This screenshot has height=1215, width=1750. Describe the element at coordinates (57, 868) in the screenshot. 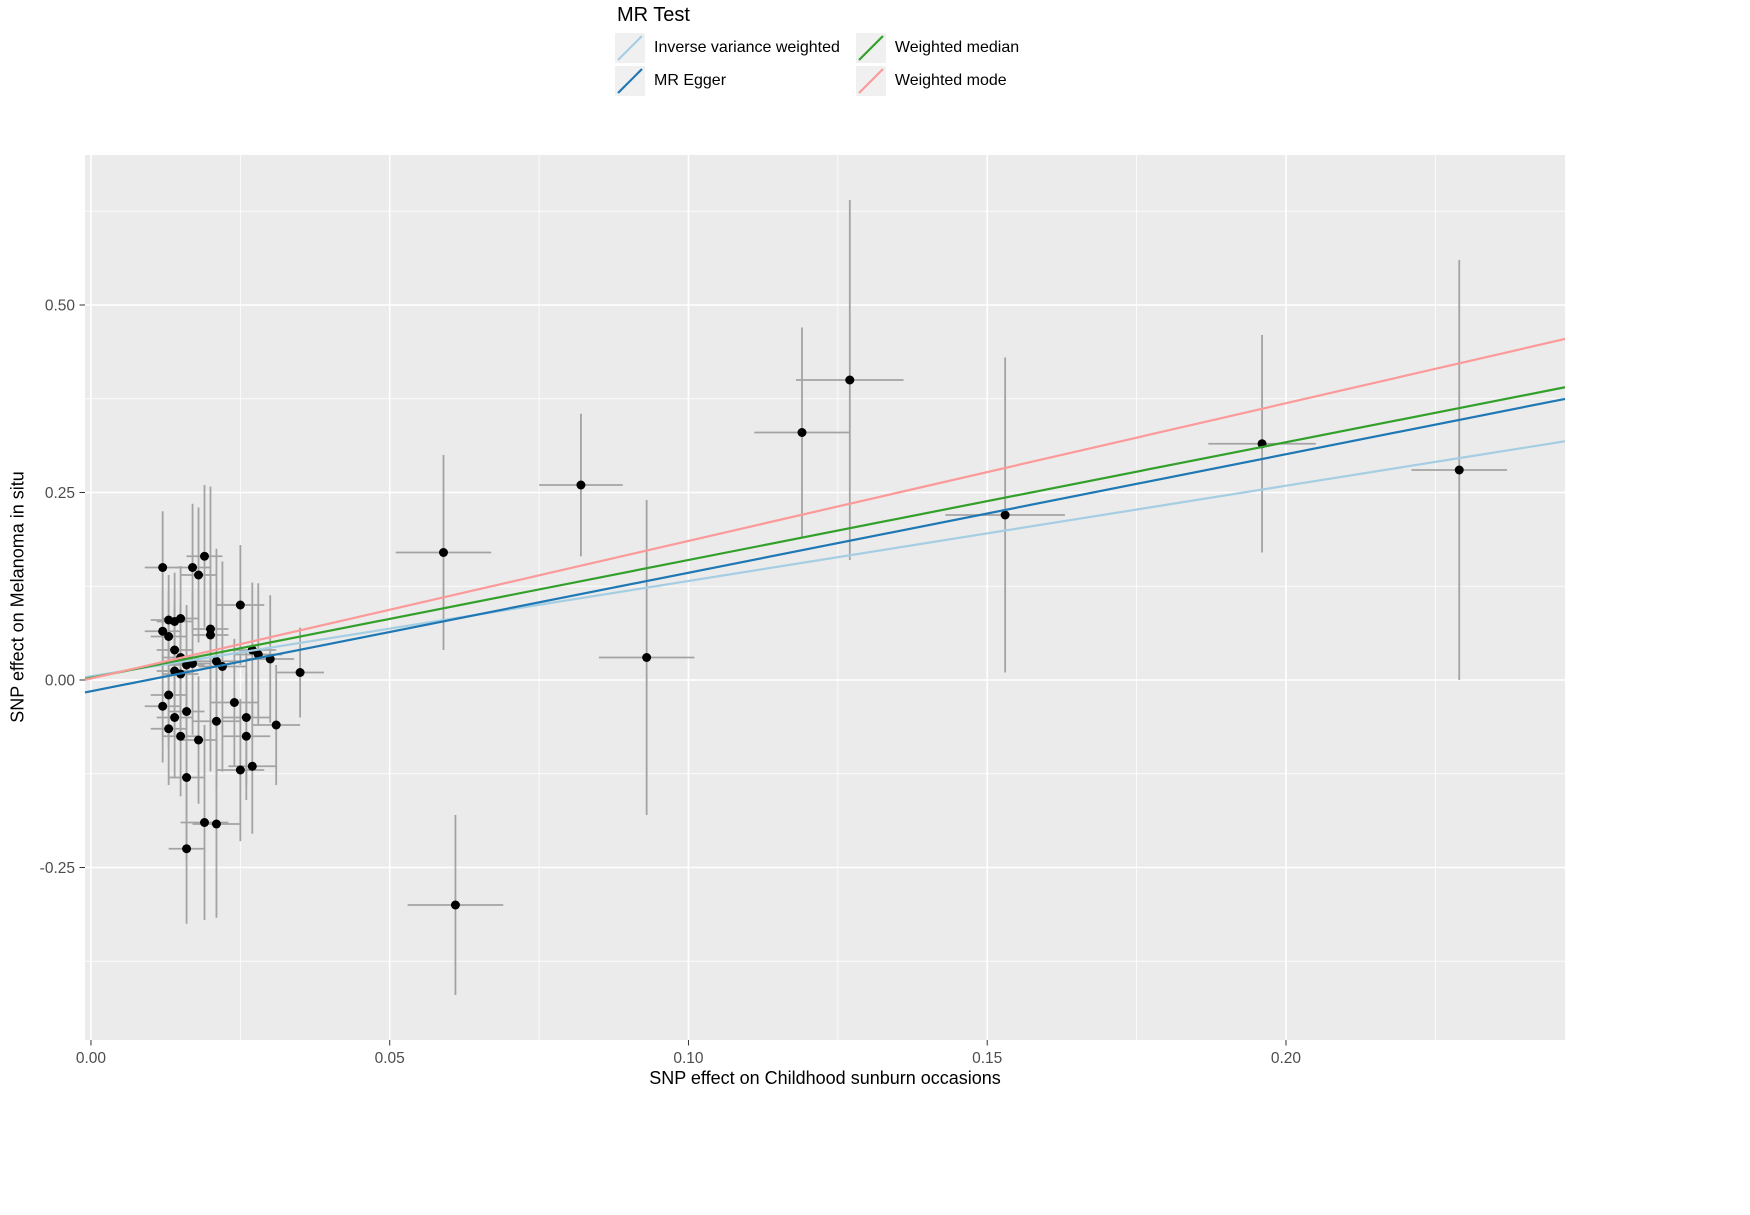

I see `y-tick-label: -0.25` at that location.